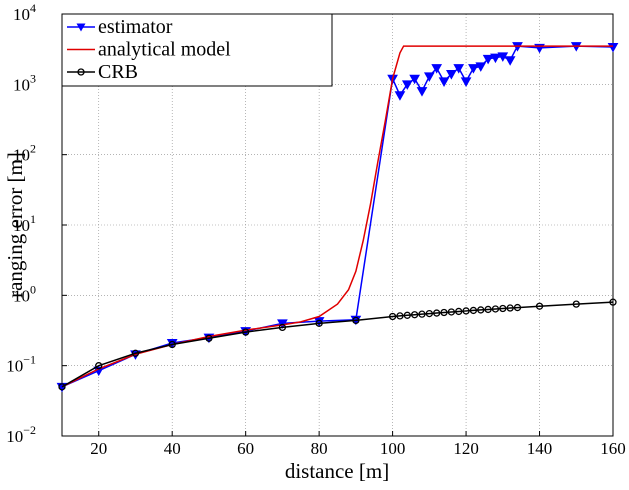 This screenshot has width=629, height=490. What do you see at coordinates (172, 448) in the screenshot?
I see `x-tick-label: 40` at bounding box center [172, 448].